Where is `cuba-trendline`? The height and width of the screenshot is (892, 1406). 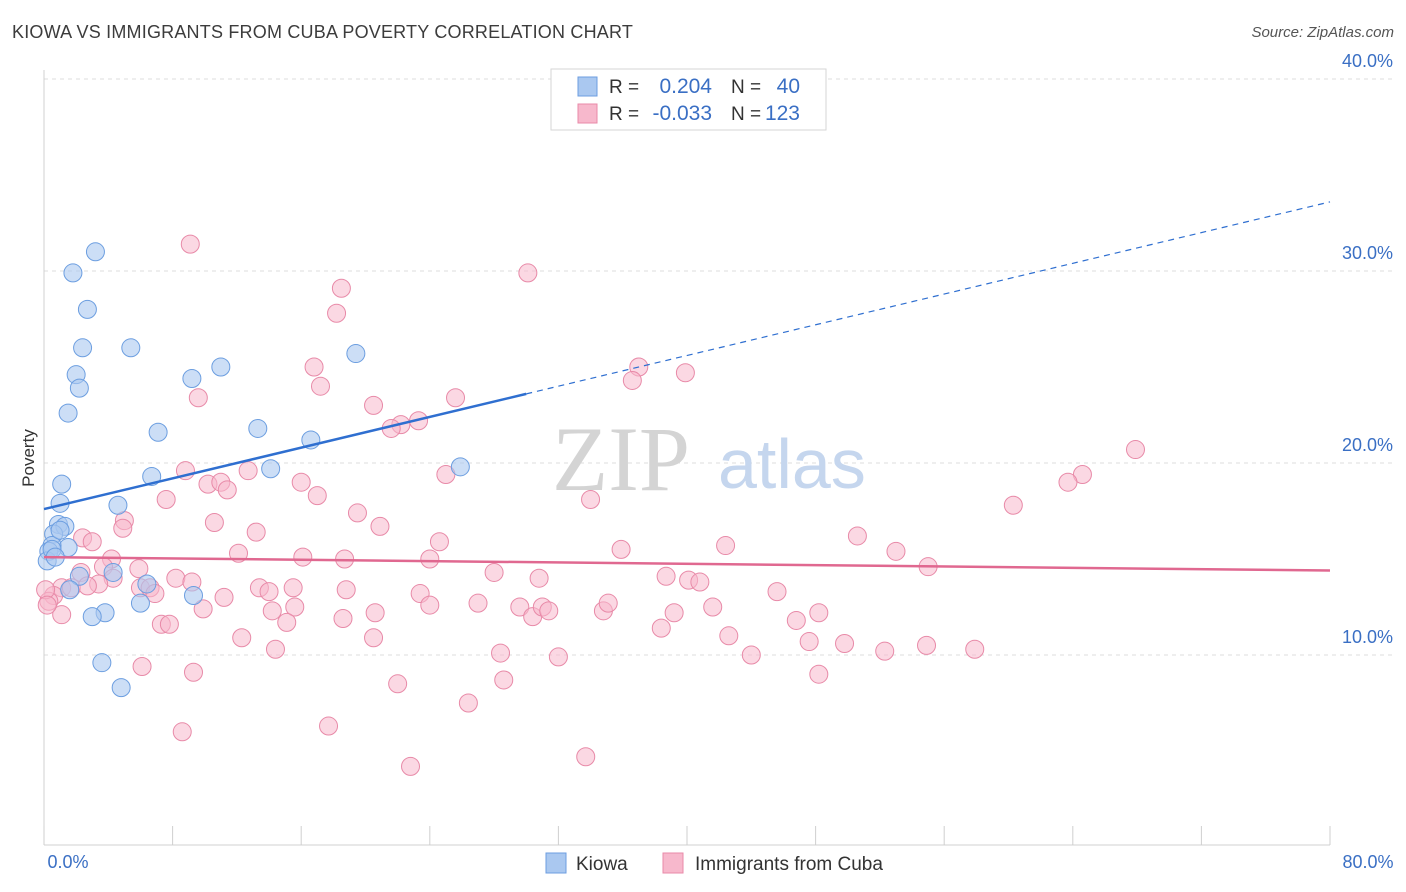
cuba-trendline is located at coordinates (687, 563).